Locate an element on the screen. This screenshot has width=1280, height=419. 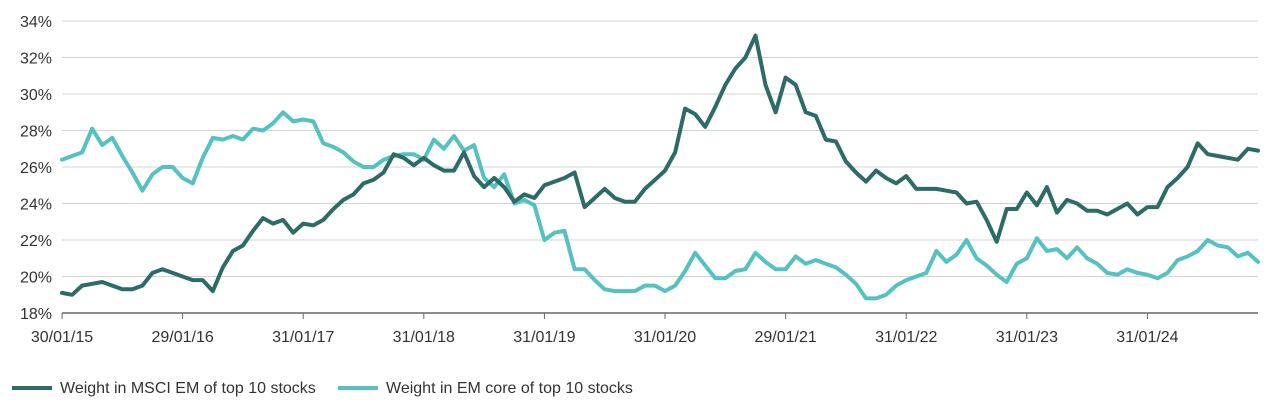
x-tick-label: 31/01/22 is located at coordinates (906, 337).